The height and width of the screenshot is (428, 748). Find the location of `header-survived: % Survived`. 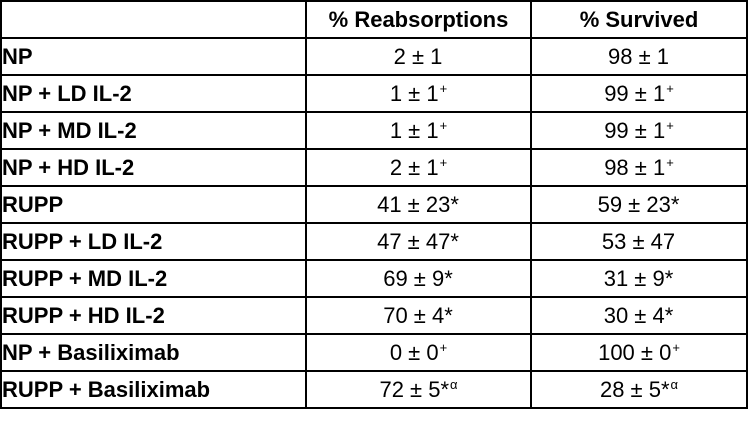

header-survived: % Survived is located at coordinates (639, 19).